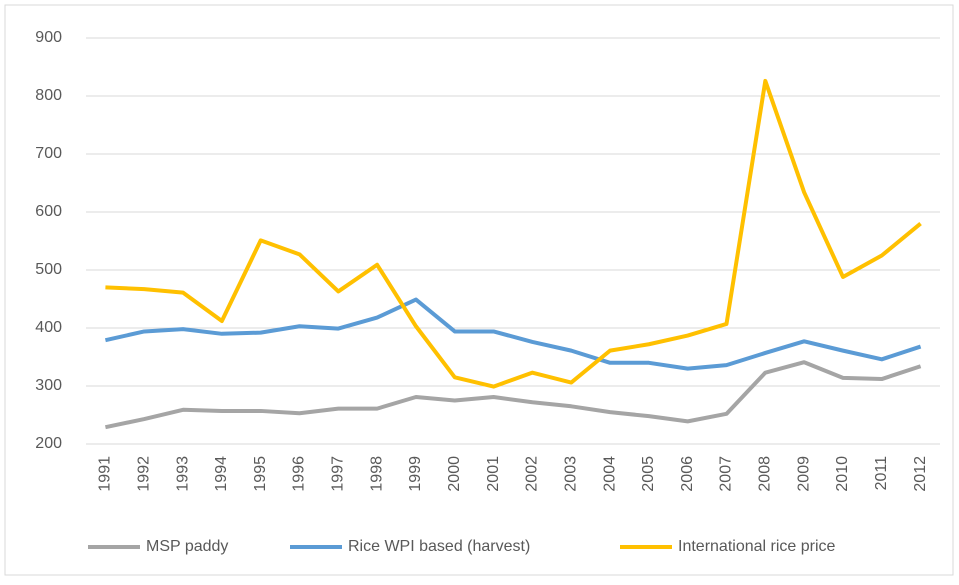 The height and width of the screenshot is (585, 959). I want to click on x-tick-label: 2007, so click(726, 474).